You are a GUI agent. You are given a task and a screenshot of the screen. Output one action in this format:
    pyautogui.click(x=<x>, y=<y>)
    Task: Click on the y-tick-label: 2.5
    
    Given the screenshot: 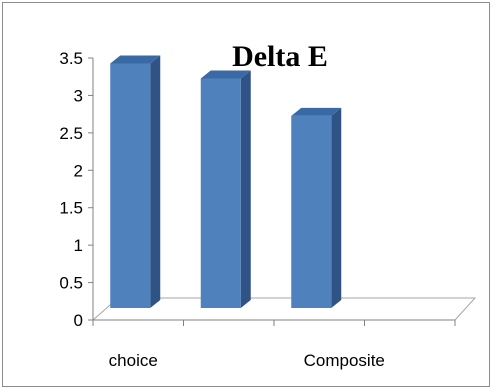 What is the action you would take?
    pyautogui.click(x=71, y=133)
    